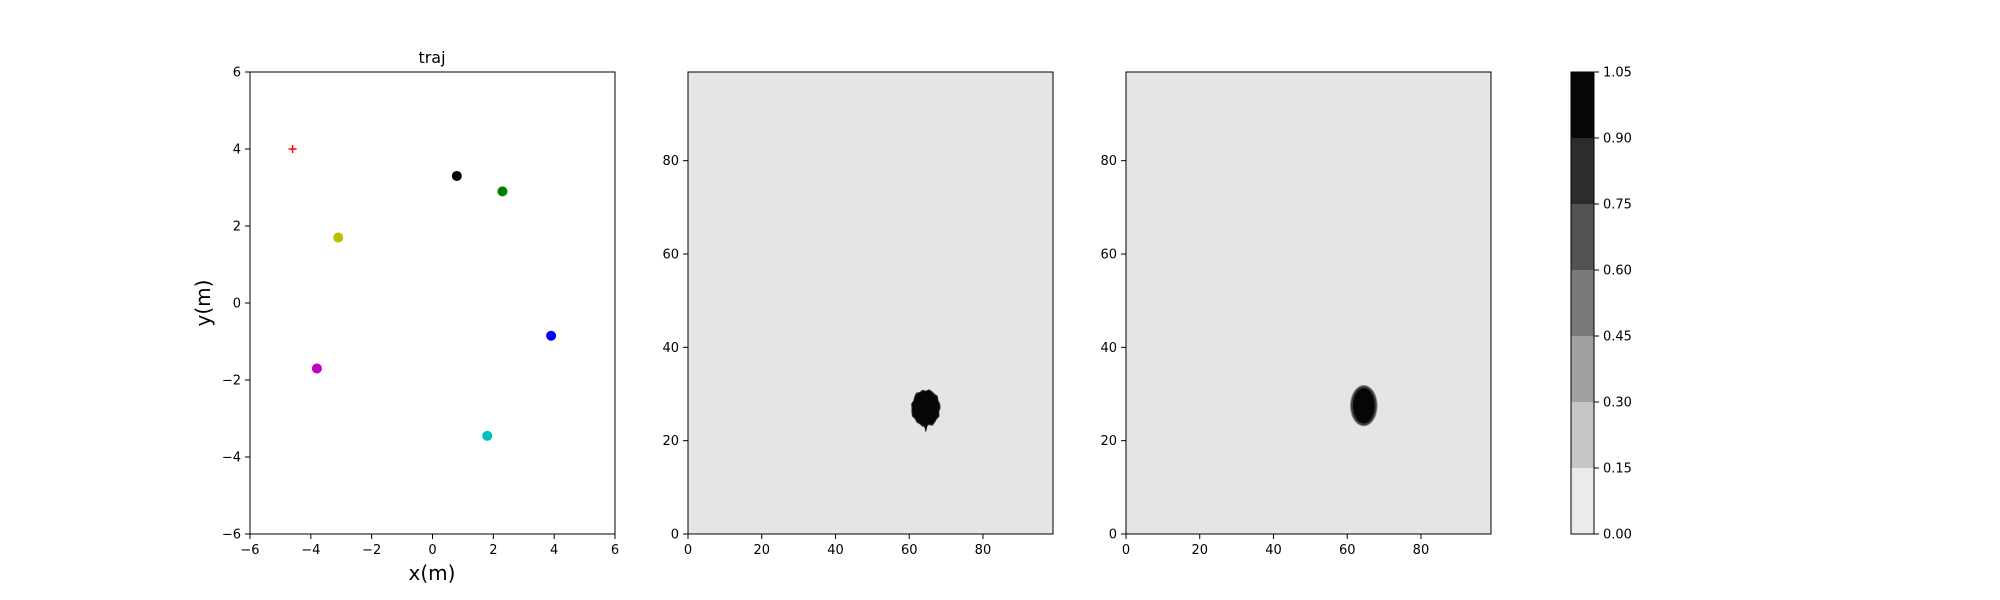  What do you see at coordinates (554, 550) in the screenshot?
I see `x-tick-label: 4` at bounding box center [554, 550].